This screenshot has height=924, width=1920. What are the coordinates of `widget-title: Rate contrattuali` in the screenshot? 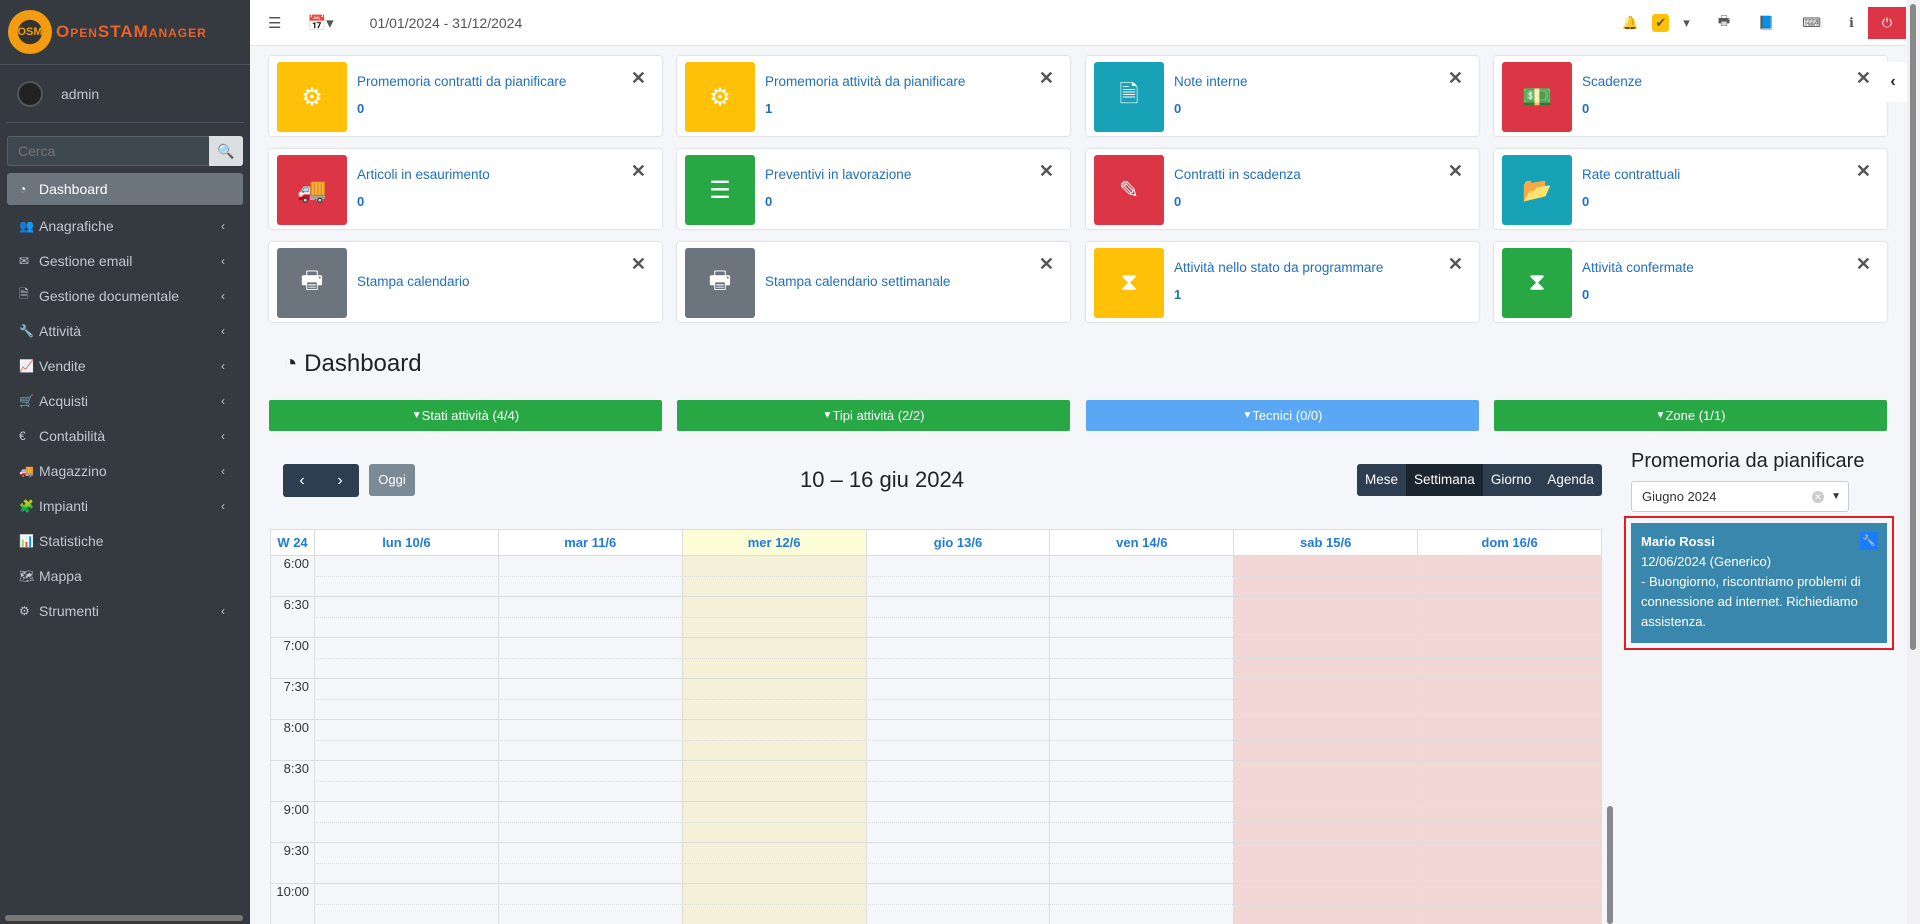 It's located at (1631, 174).